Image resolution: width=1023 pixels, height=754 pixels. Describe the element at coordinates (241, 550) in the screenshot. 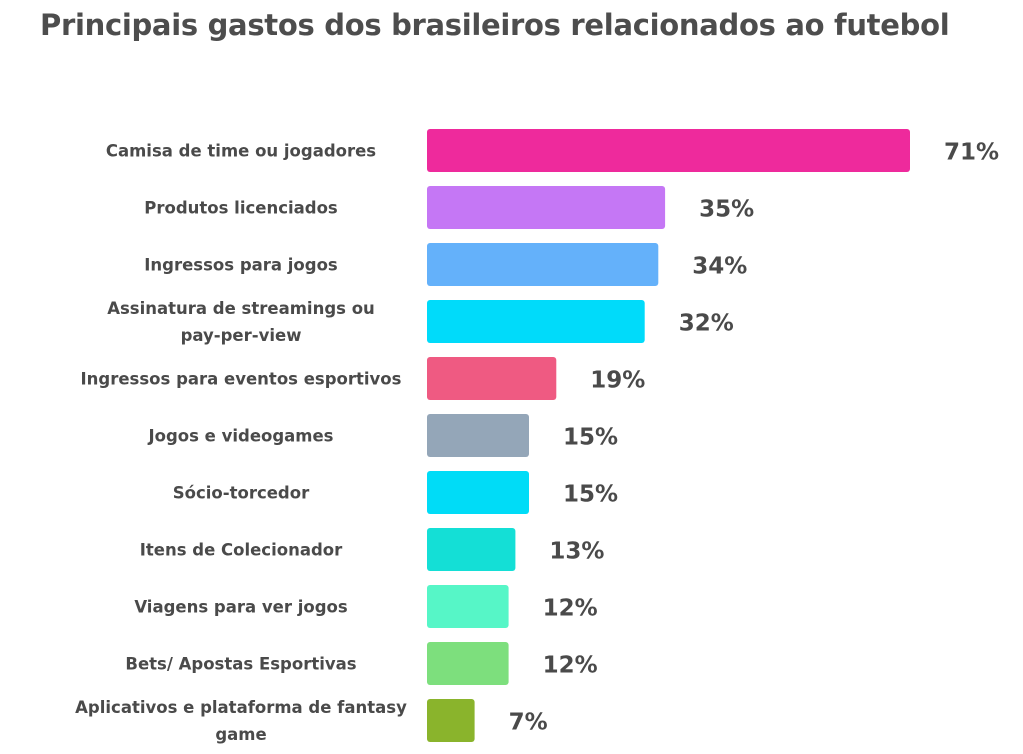

I see `category-label: Itens de Colecionador` at that location.